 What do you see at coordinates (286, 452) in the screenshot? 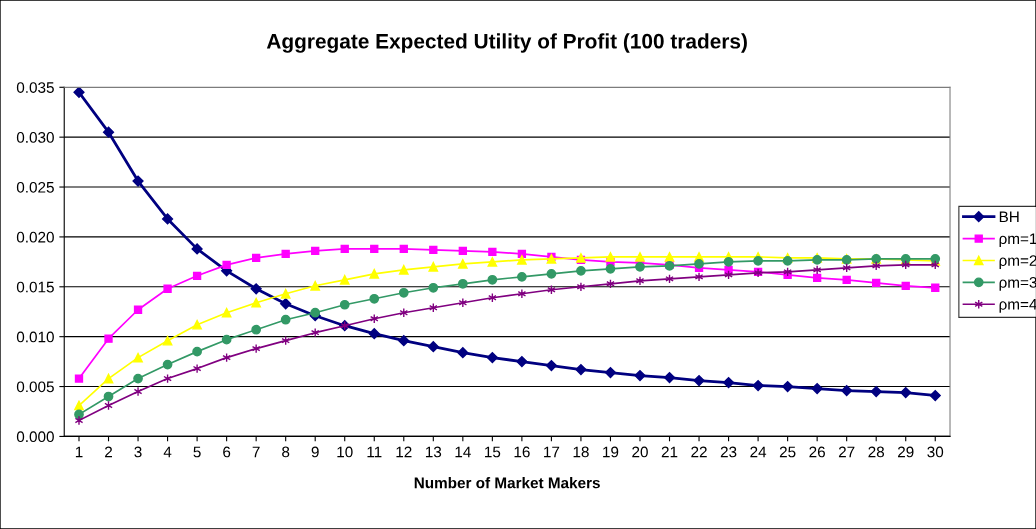
I see `x-tick-label: 8` at bounding box center [286, 452].